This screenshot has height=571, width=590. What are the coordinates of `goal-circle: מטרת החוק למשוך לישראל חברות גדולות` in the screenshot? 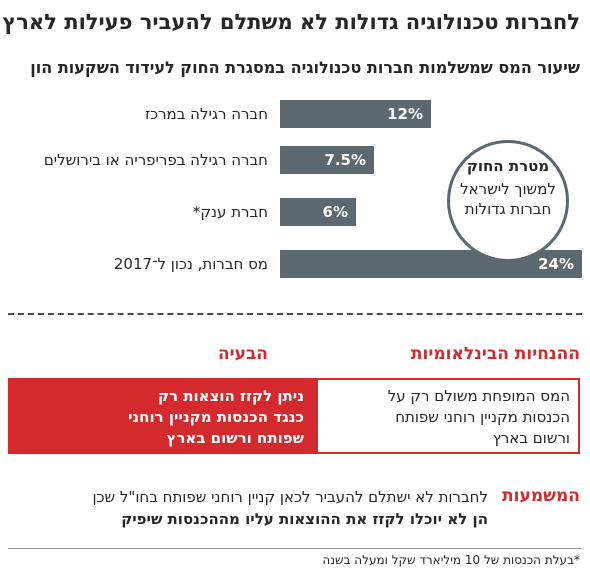 It's located at (508, 201).